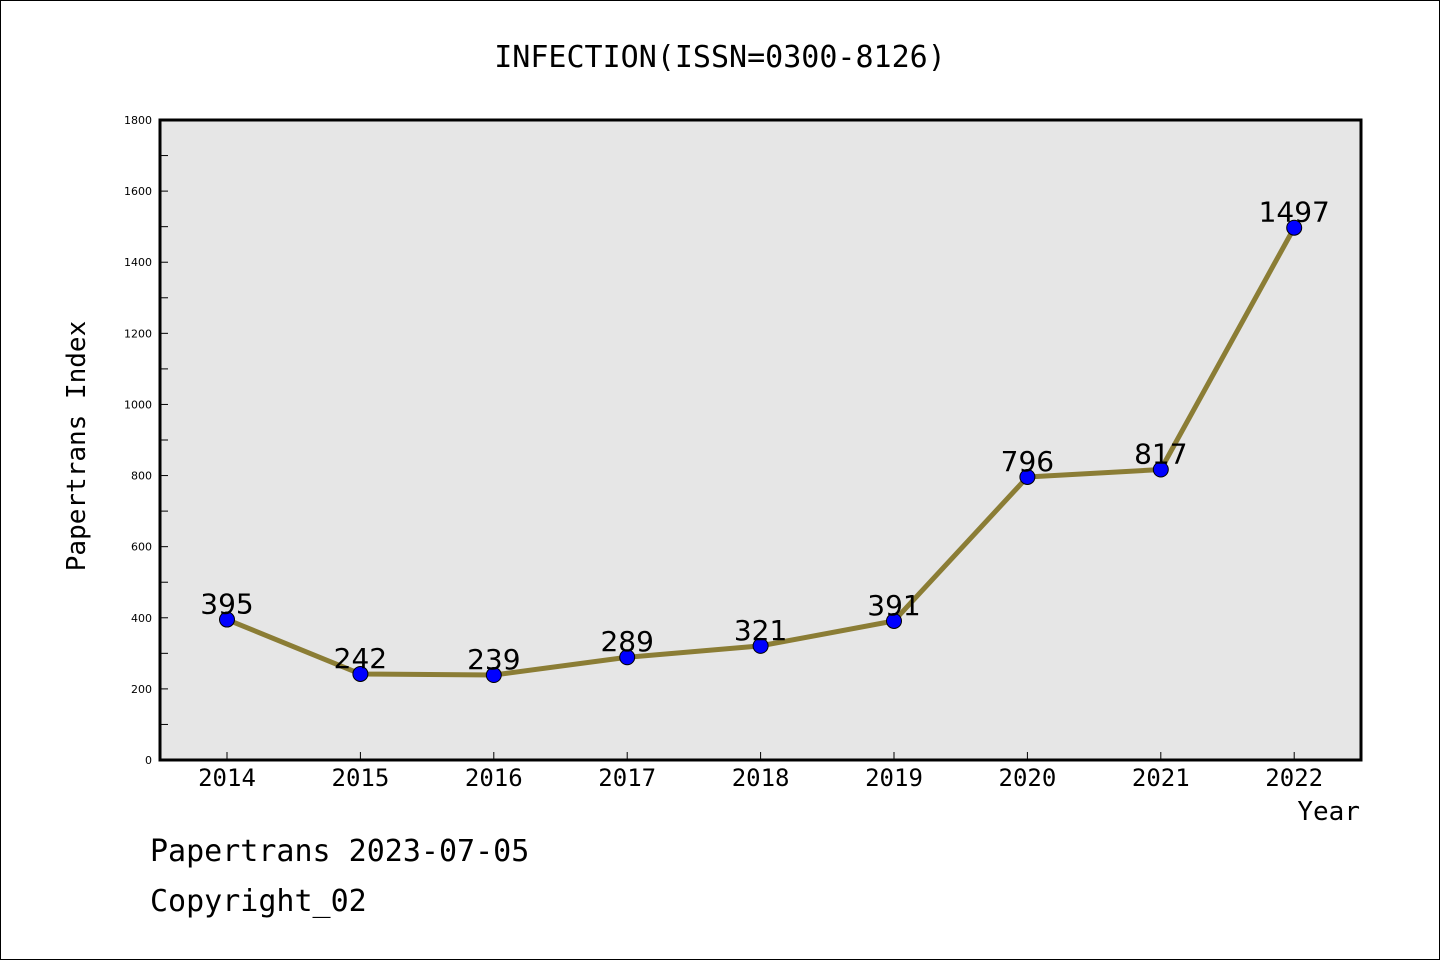 This screenshot has height=960, width=1440. I want to click on y-axis-label: Papertrans Index, so click(77, 446).